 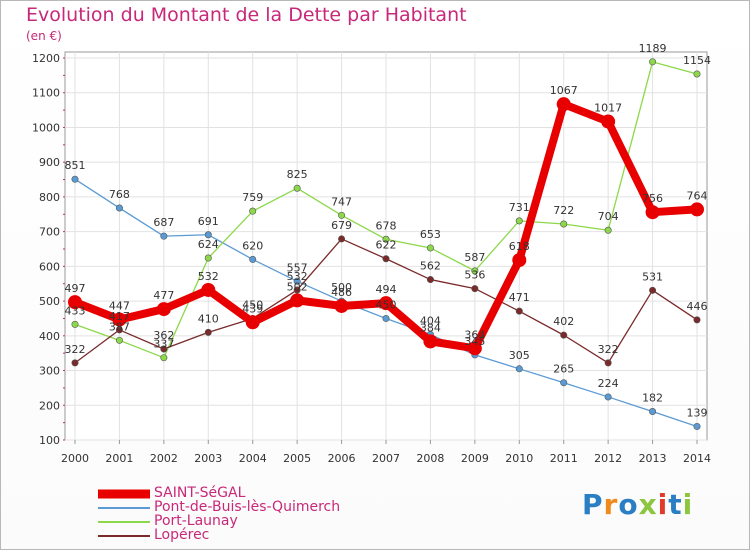 I want to click on y-tick-label: 300, so click(x=49, y=371).